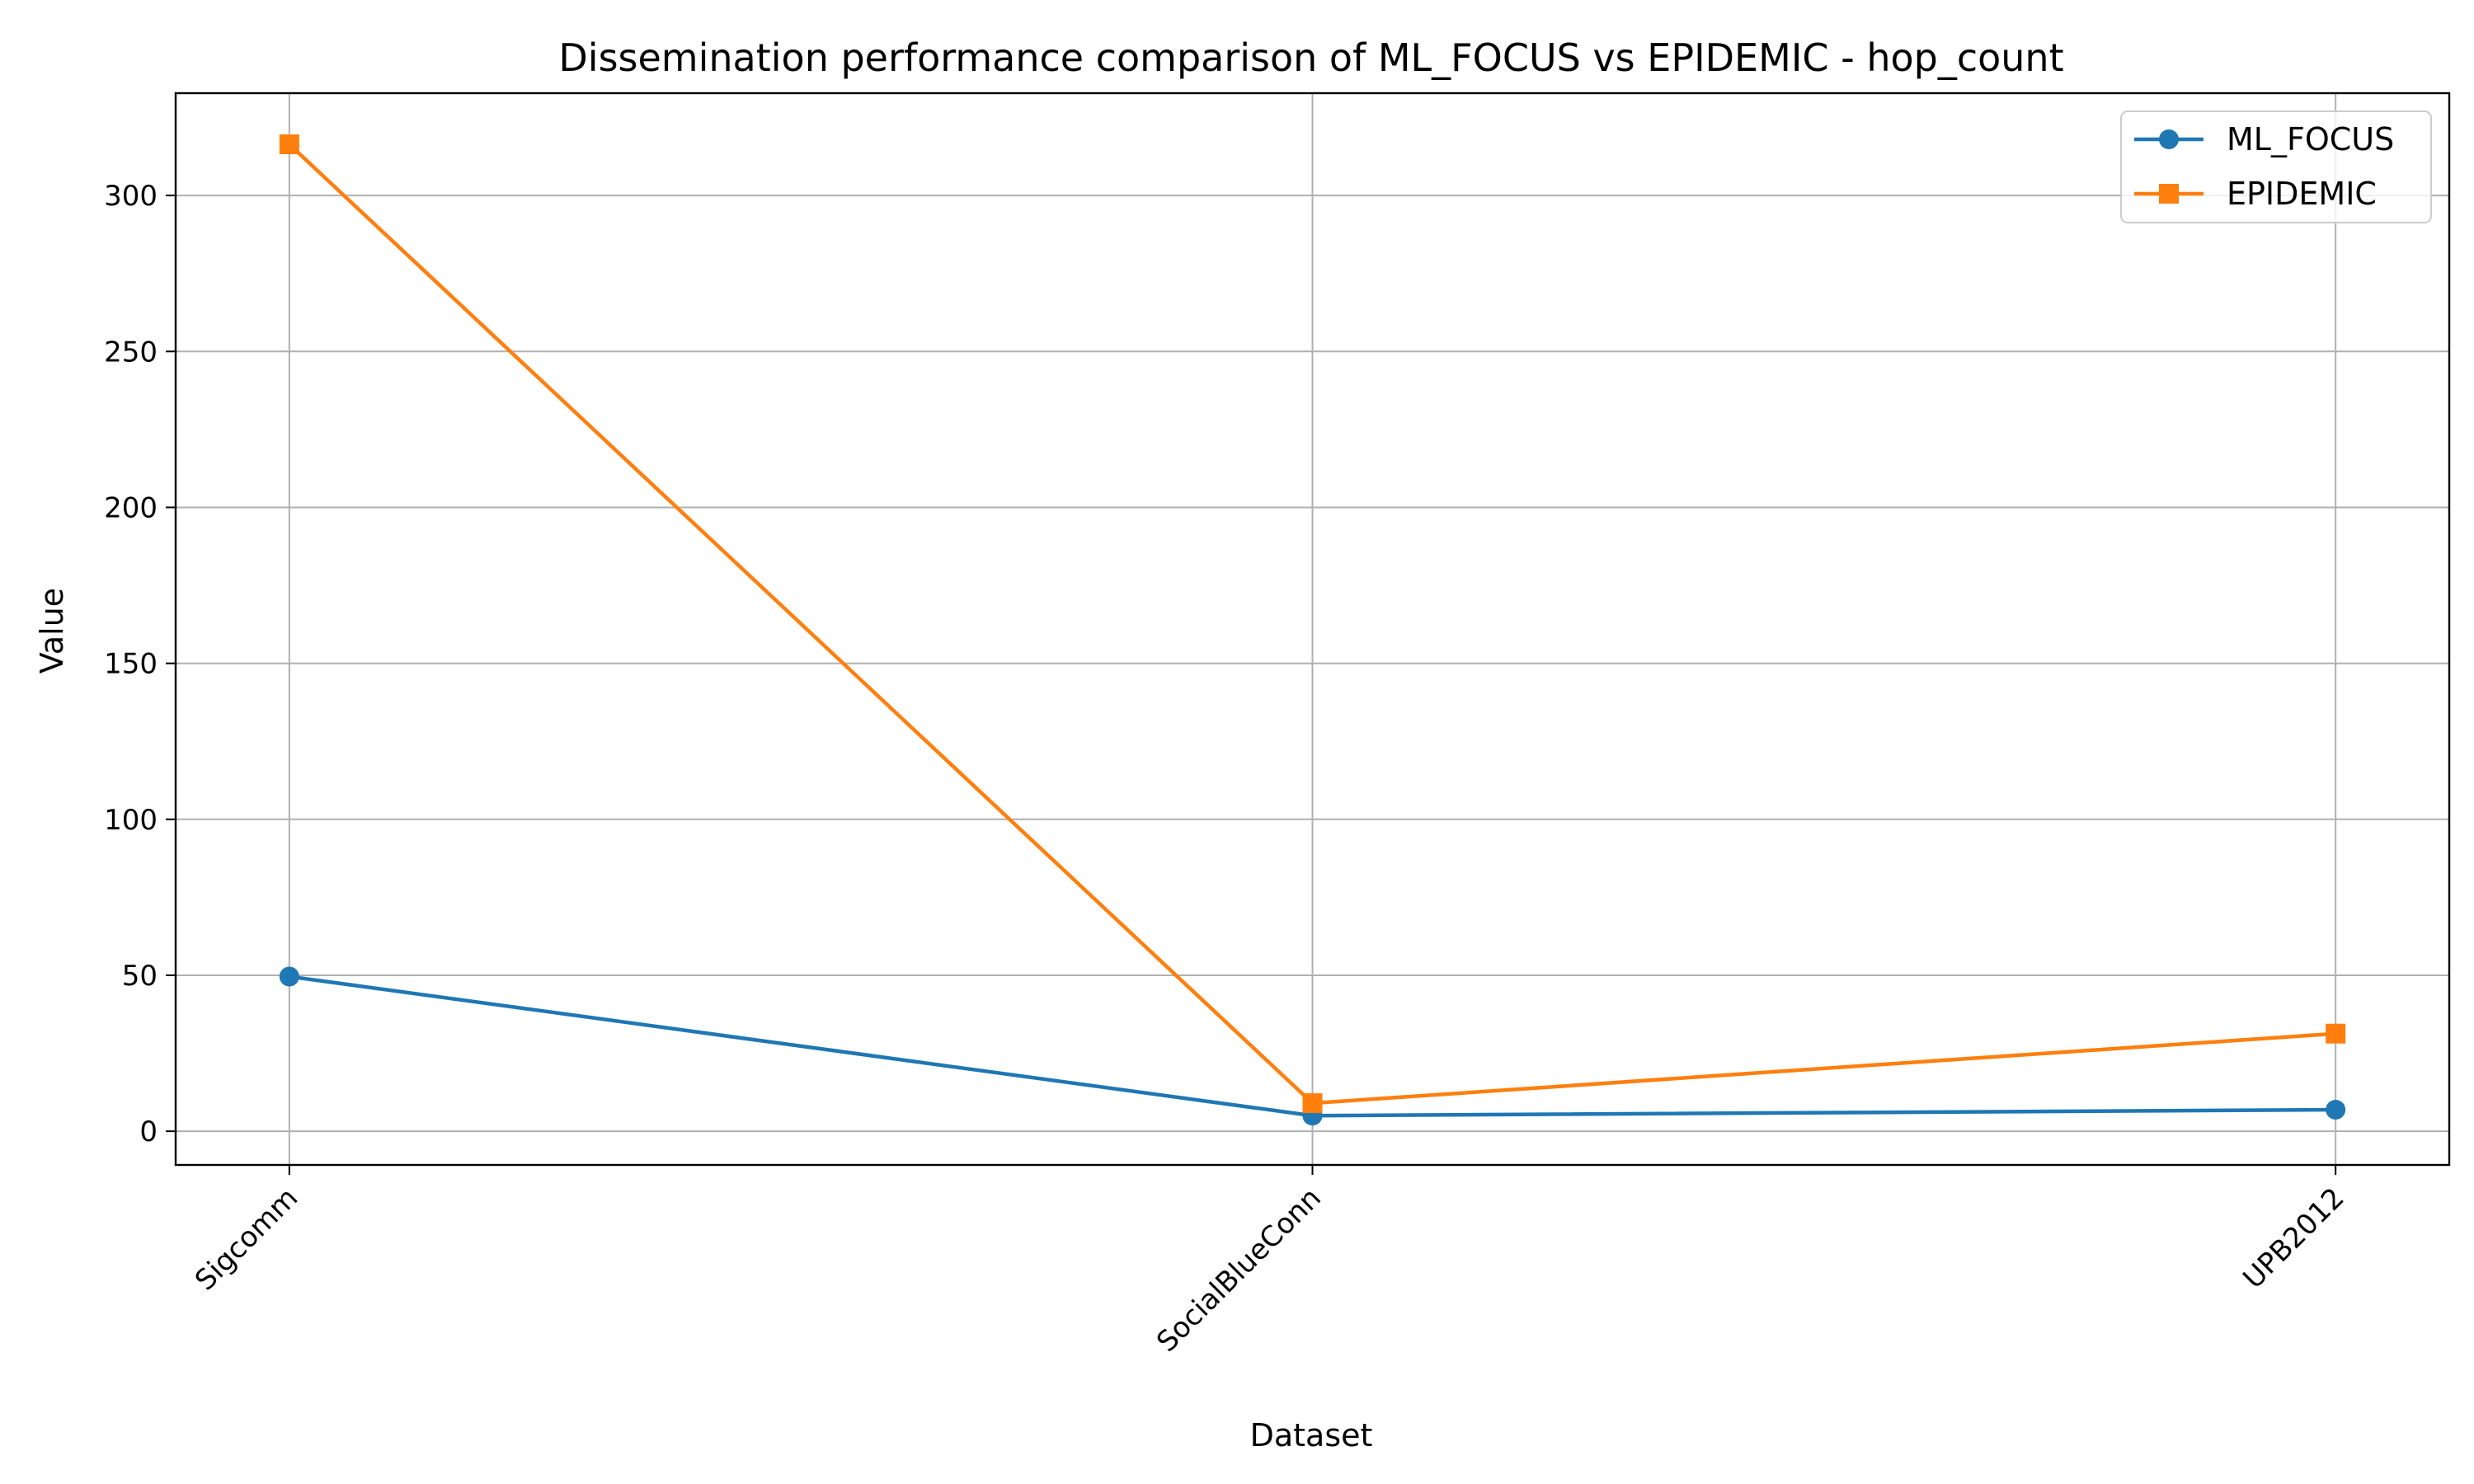 The image size is (2474, 1484). I want to click on legend-label: EPIDEMIC, so click(2302, 194).